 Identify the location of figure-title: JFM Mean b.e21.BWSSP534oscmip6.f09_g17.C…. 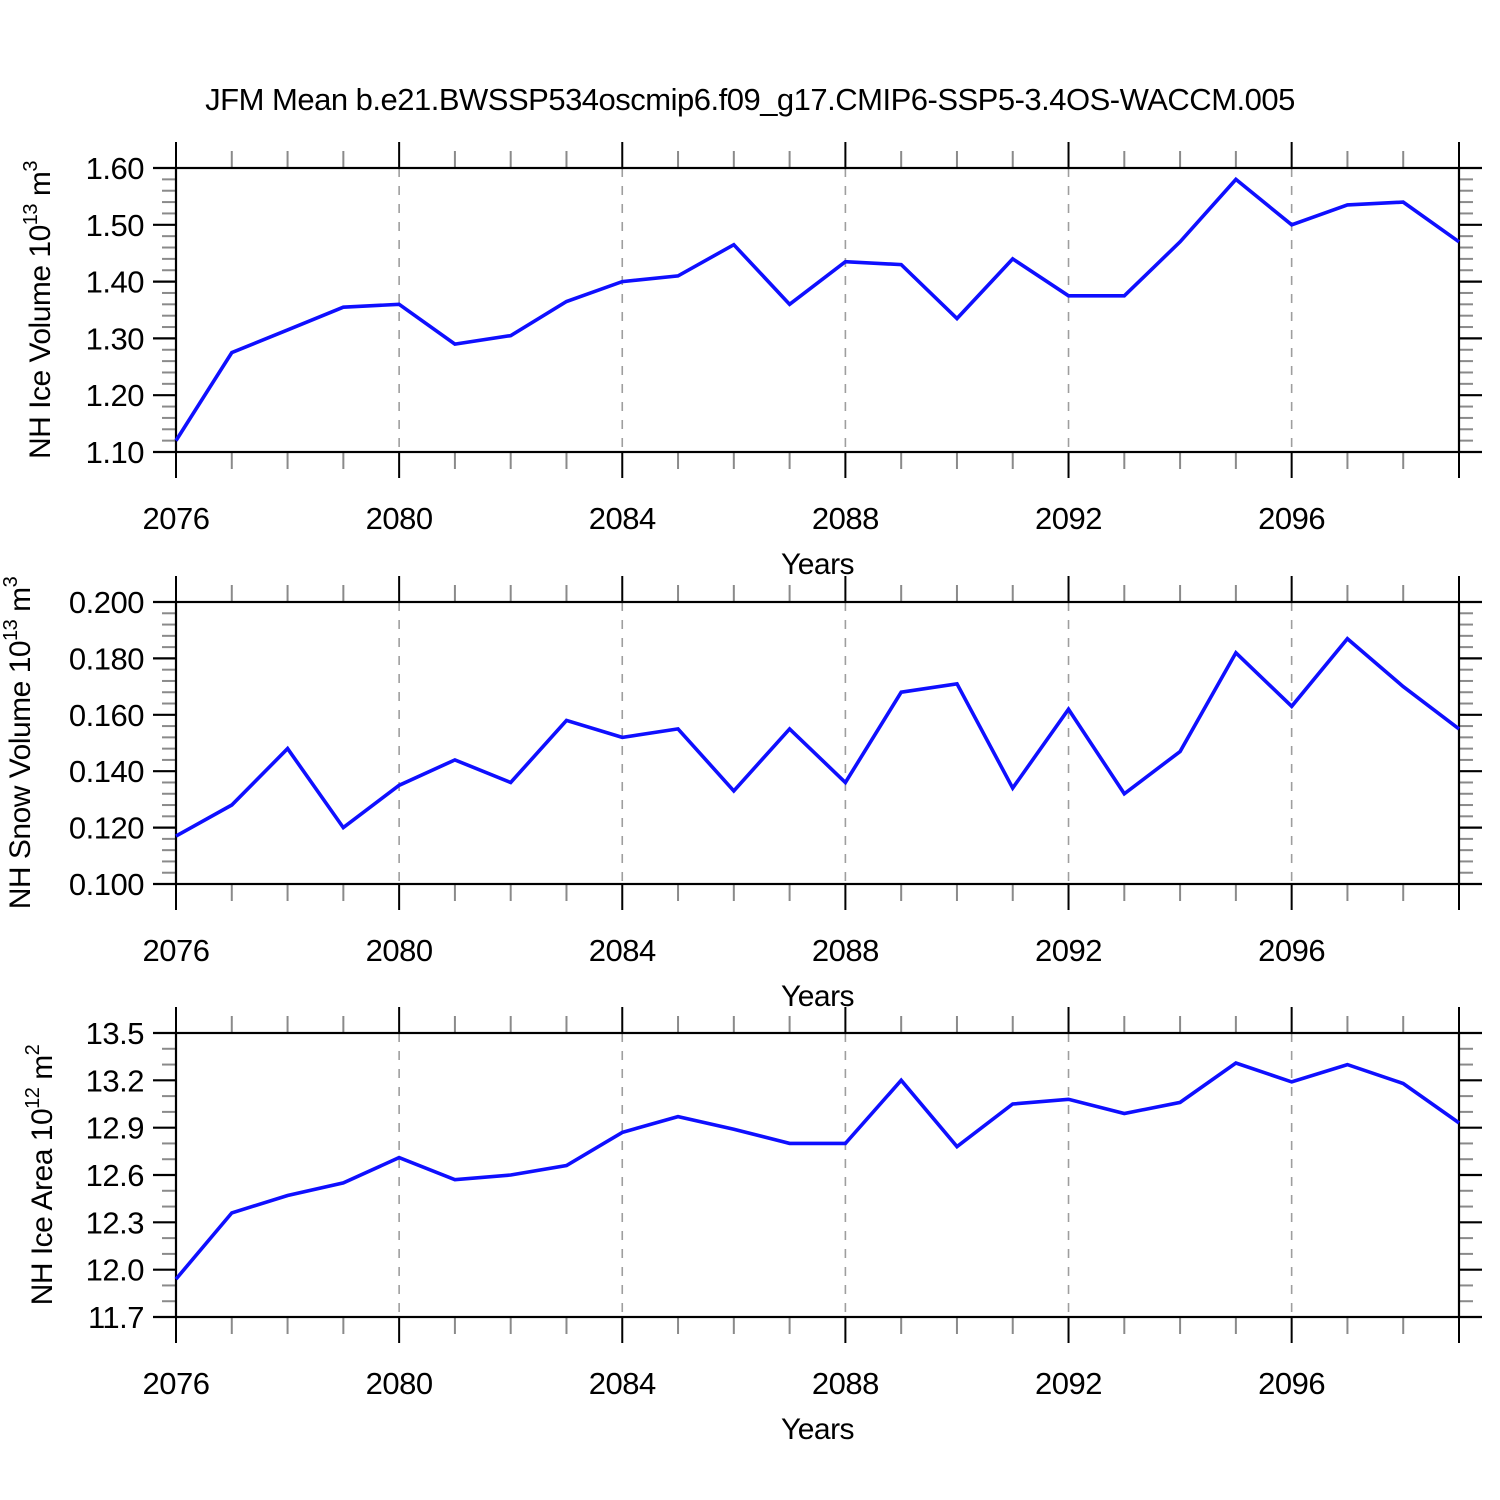
(750, 99).